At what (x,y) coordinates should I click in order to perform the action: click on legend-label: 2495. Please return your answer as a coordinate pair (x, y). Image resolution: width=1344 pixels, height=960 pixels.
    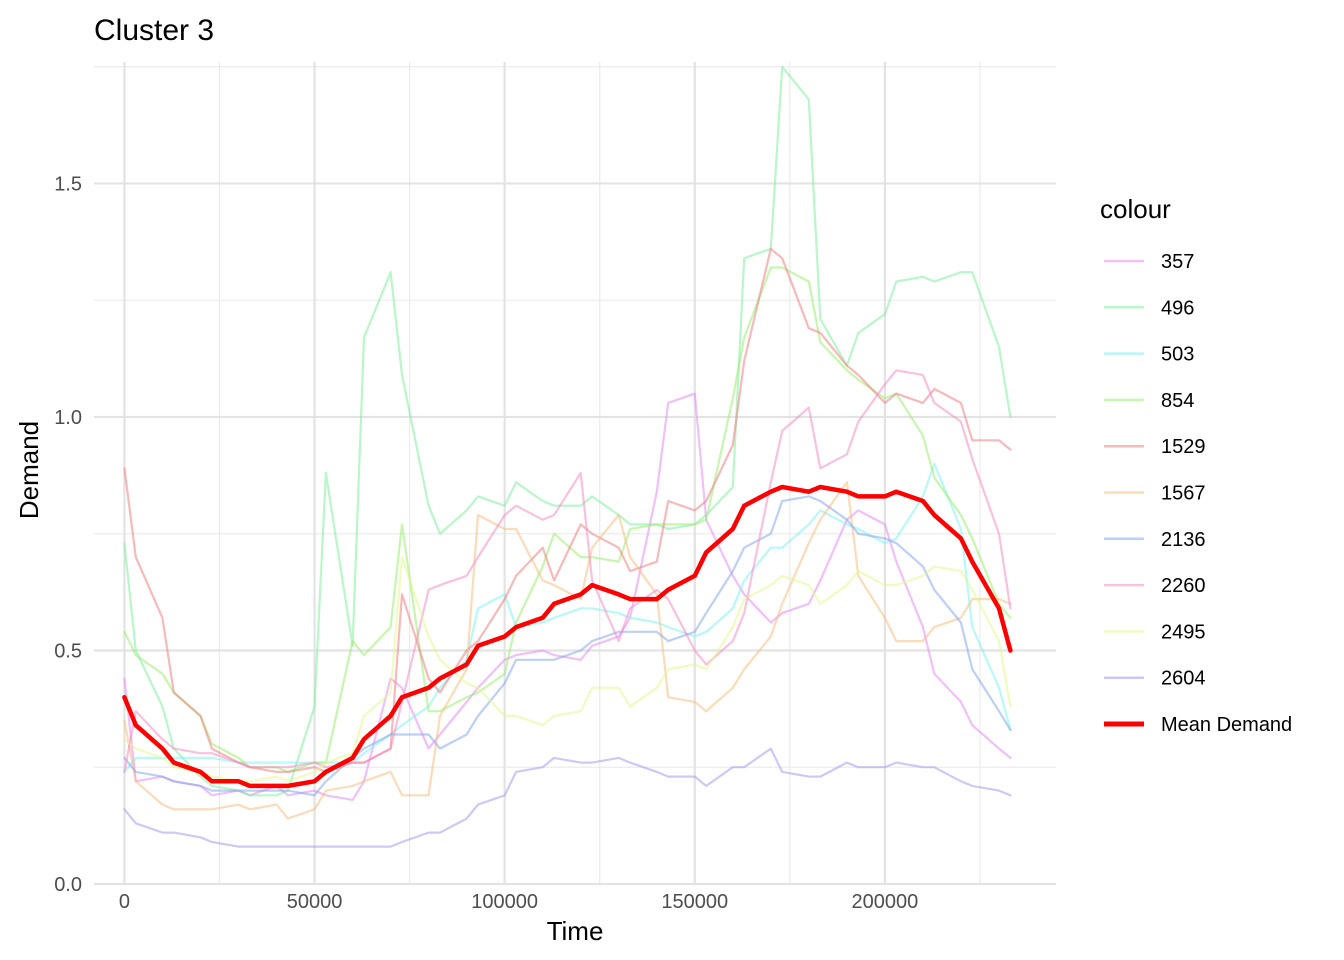
    Looking at the image, I should click on (1183, 632).